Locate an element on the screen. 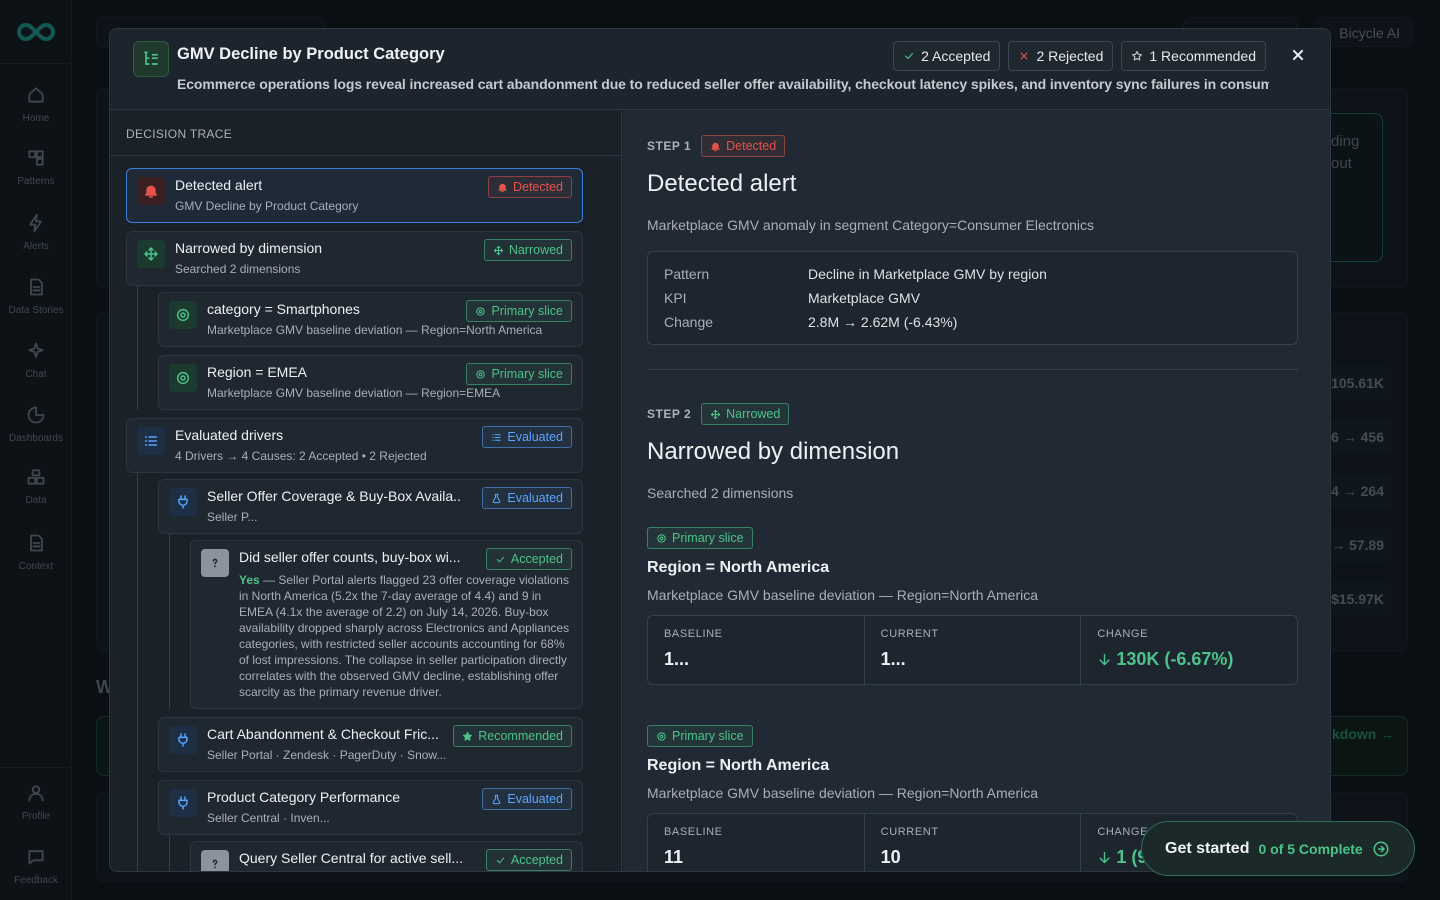 The image size is (1440, 900). count-badge: 2 Accepted is located at coordinates (947, 56).